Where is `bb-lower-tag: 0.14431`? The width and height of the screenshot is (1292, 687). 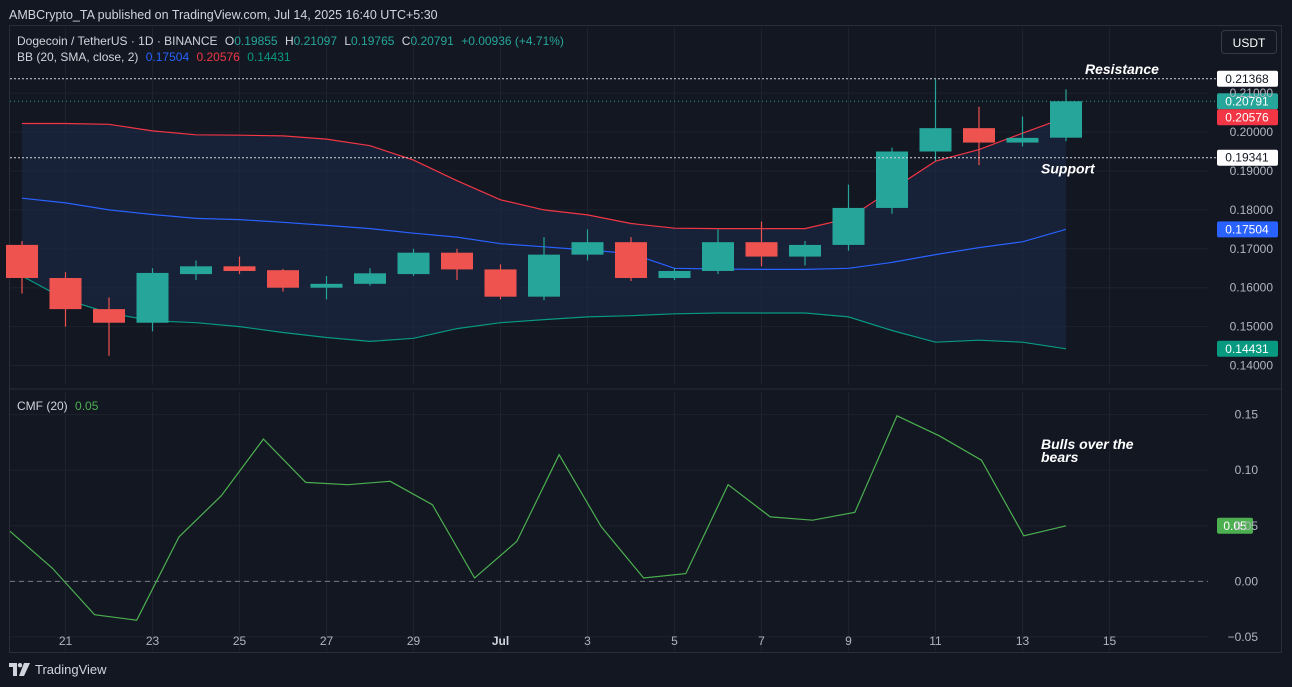 bb-lower-tag: 0.14431 is located at coordinates (1247, 349).